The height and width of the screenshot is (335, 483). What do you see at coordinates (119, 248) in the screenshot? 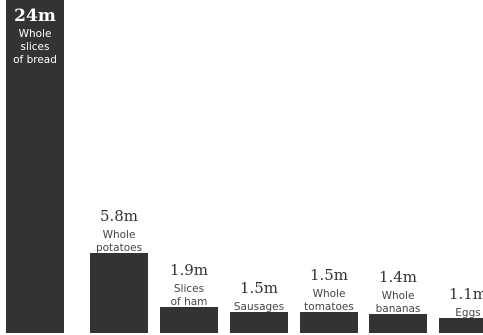
I see `category-label-1-line-1: potatoes` at bounding box center [119, 248].